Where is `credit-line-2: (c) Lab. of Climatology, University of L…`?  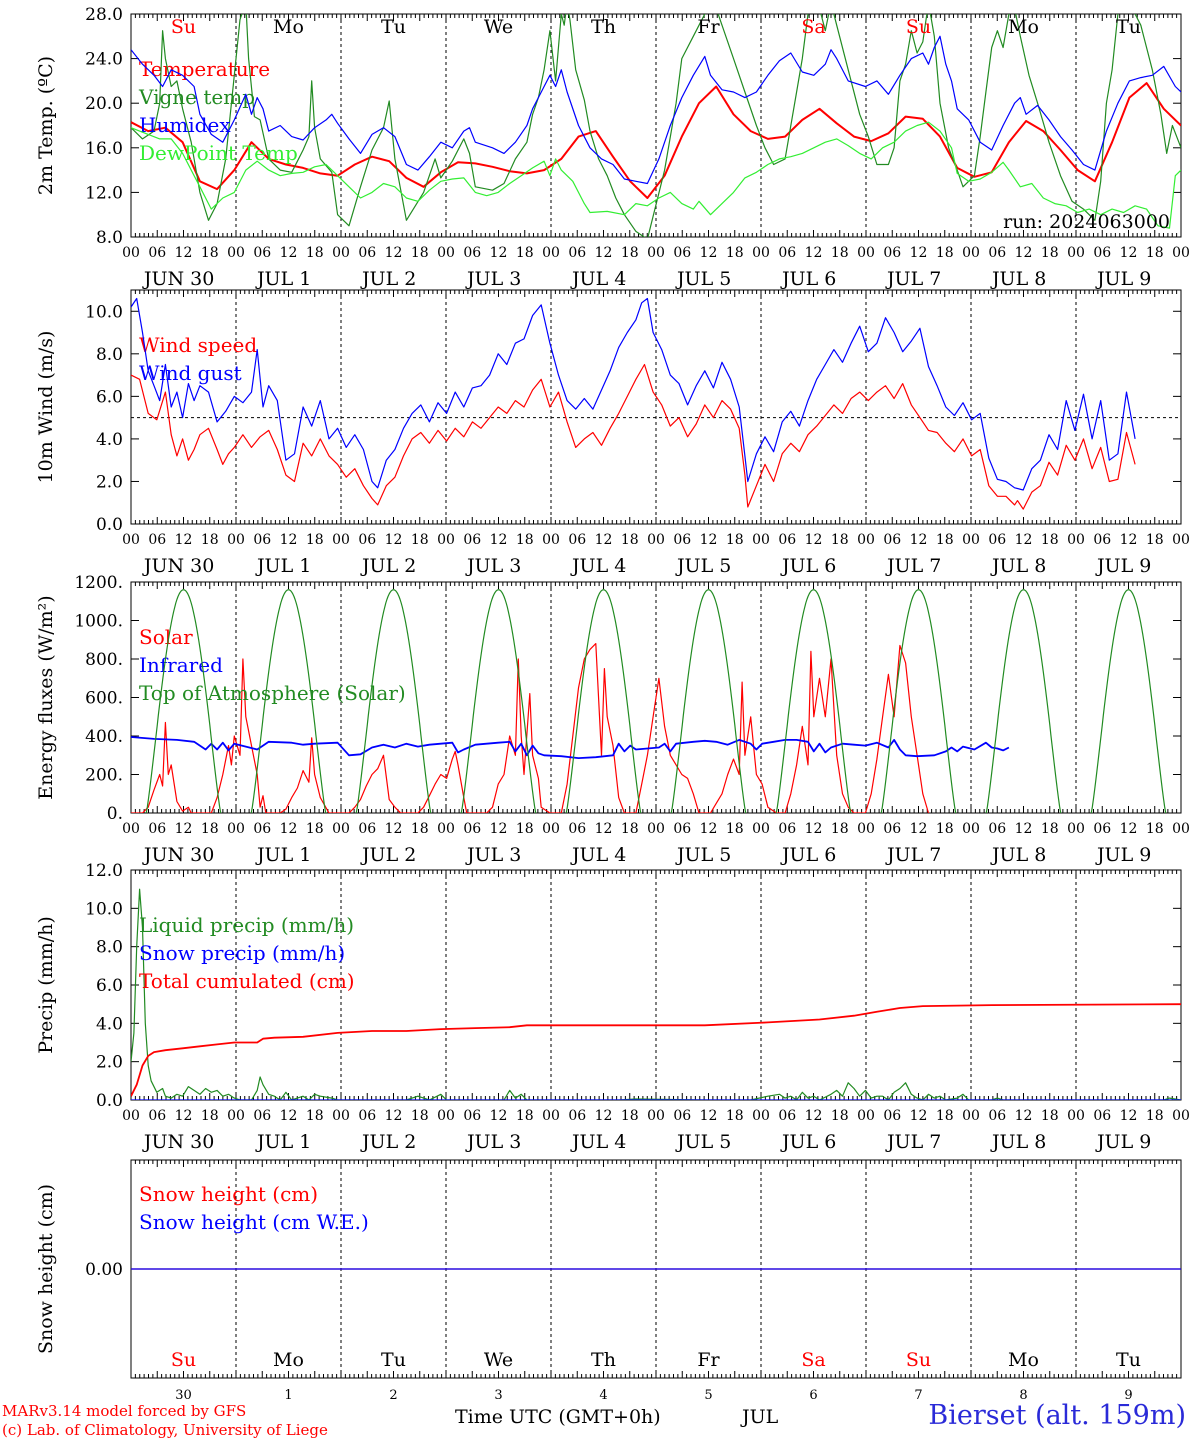 credit-line-2: (c) Lab. of Climatology, University of L… is located at coordinates (165, 1430).